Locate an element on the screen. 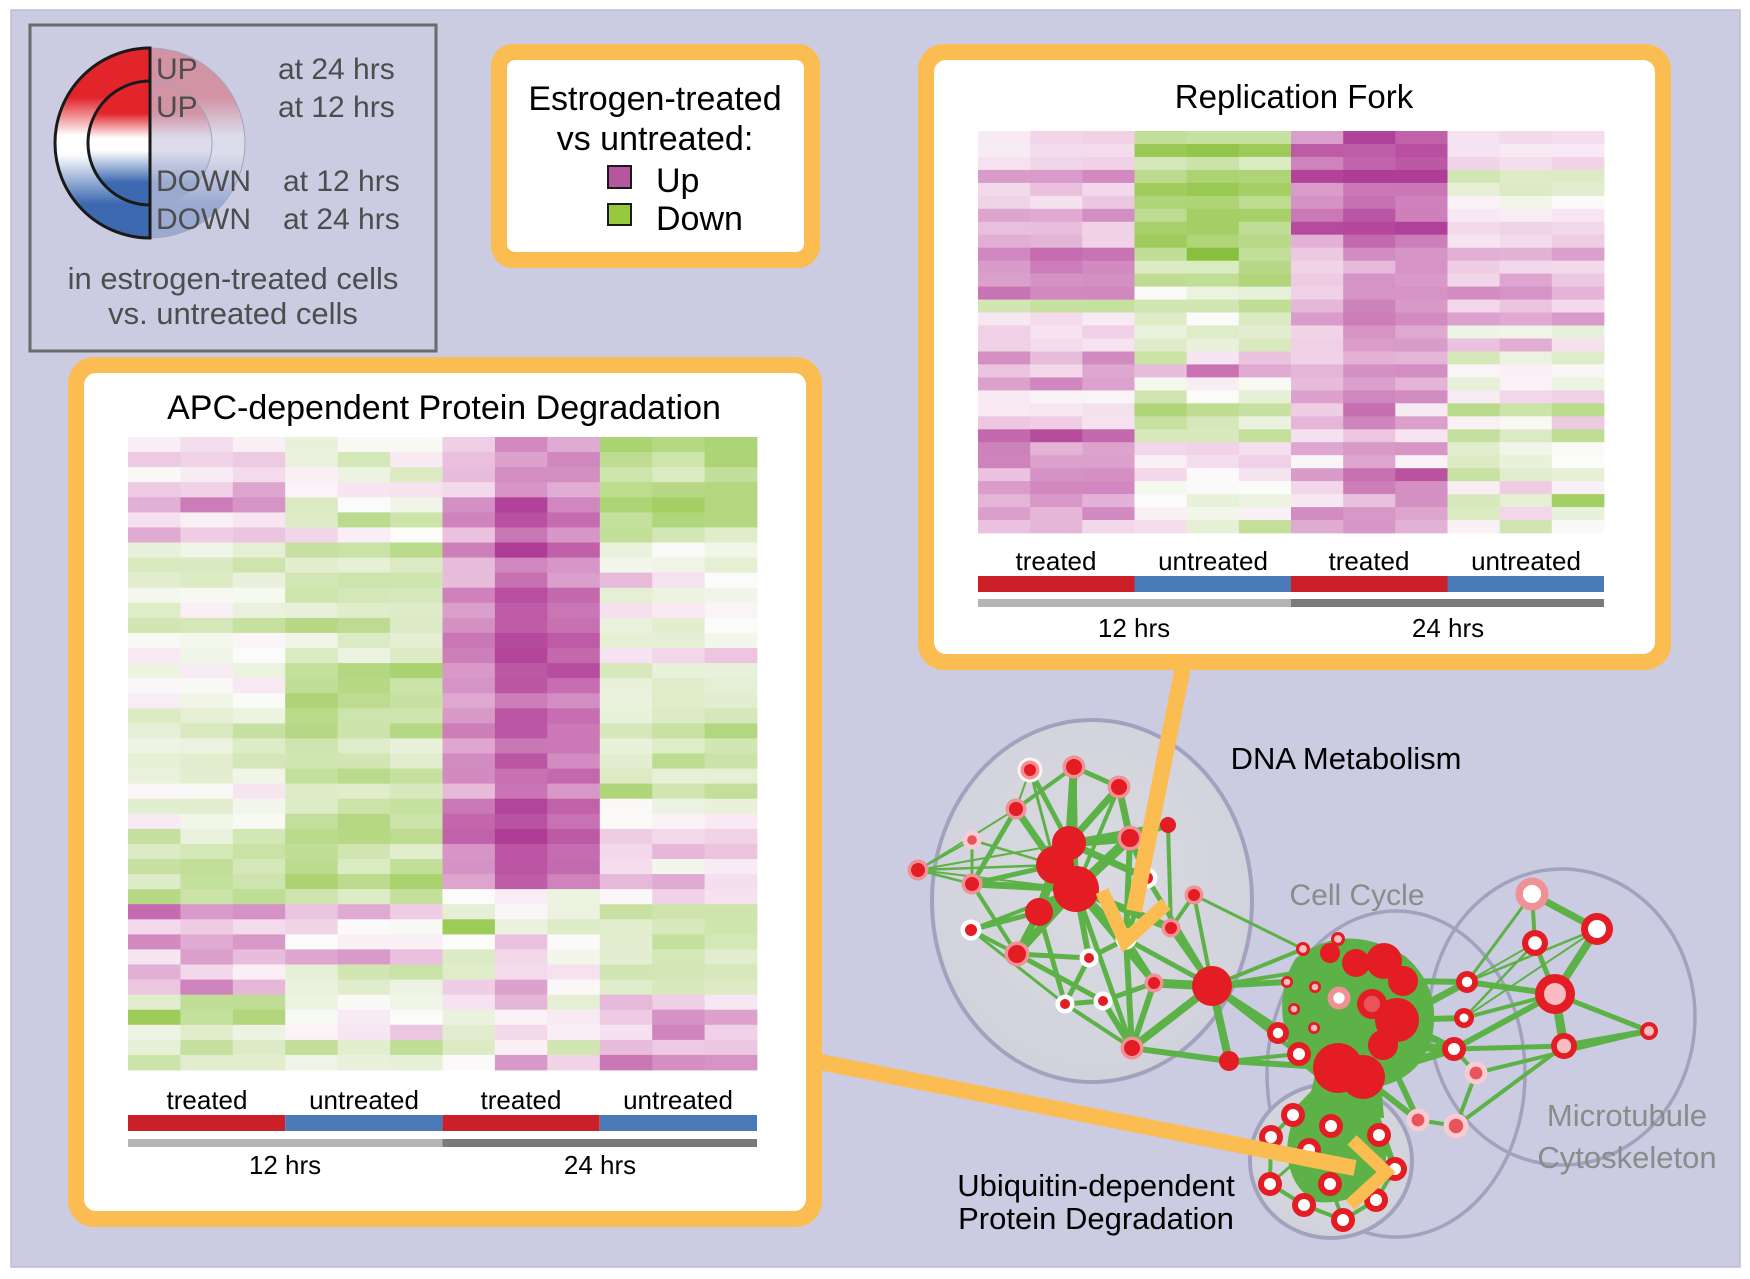  svg-text: Protein Degradation is located at coordinates (1096, 1218).